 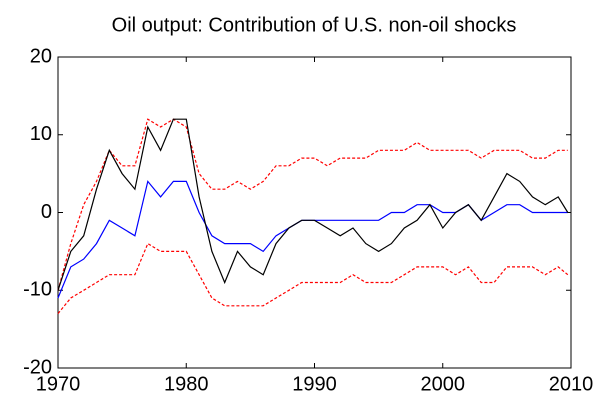 What do you see at coordinates (41, 134) in the screenshot?
I see `y-tick-label: 10` at bounding box center [41, 134].